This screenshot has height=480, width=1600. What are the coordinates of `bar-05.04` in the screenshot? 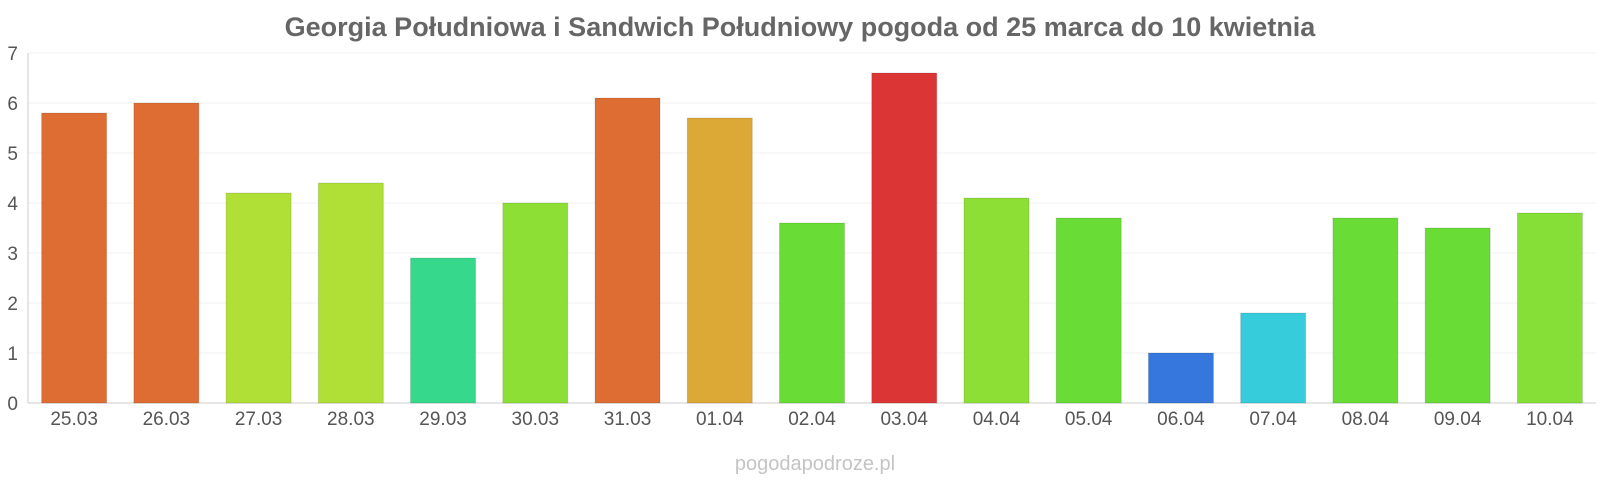 It's located at (1088, 310).